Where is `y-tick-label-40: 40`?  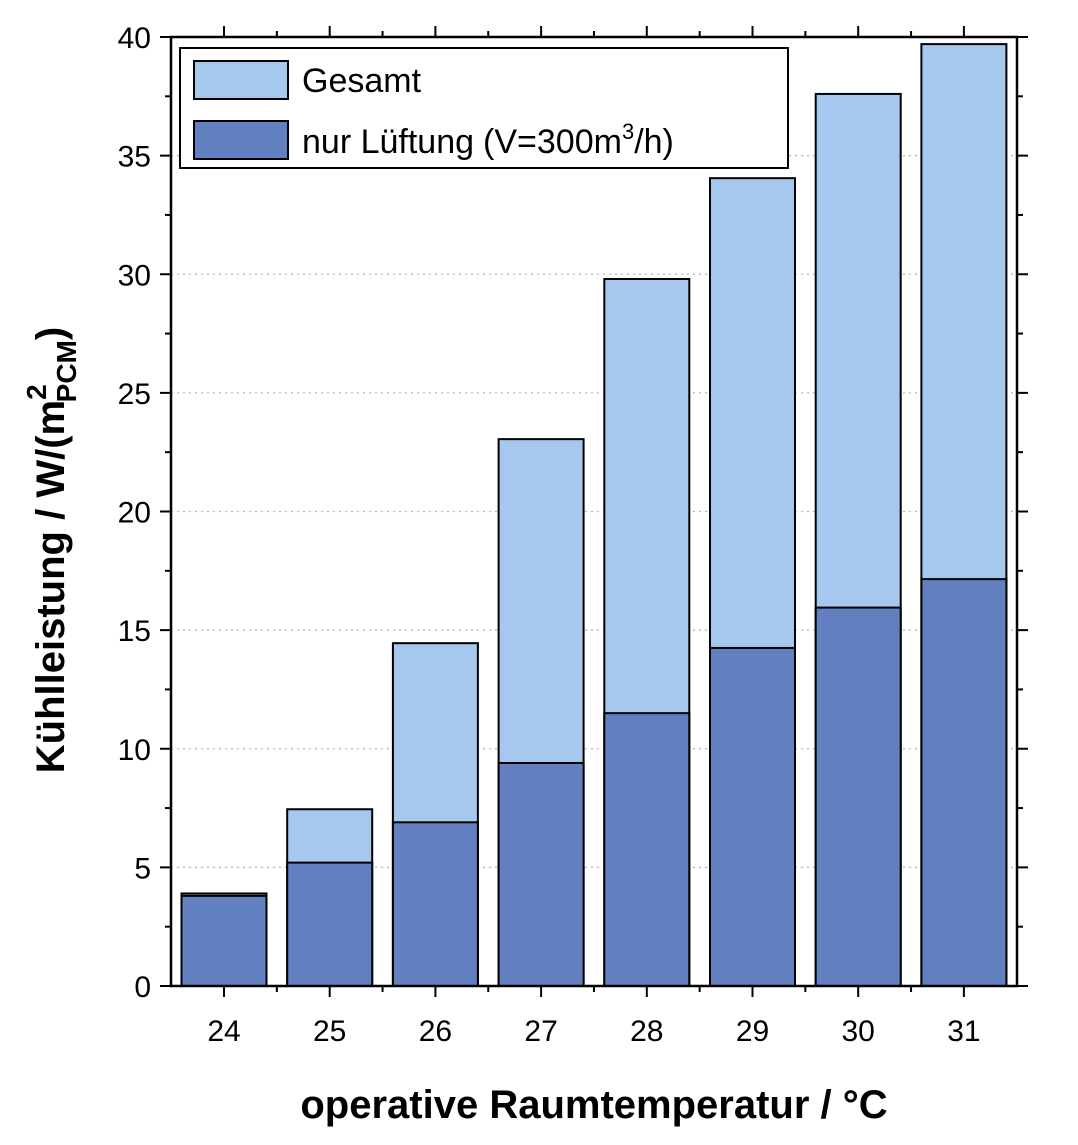 y-tick-label-40: 40 is located at coordinates (134, 38).